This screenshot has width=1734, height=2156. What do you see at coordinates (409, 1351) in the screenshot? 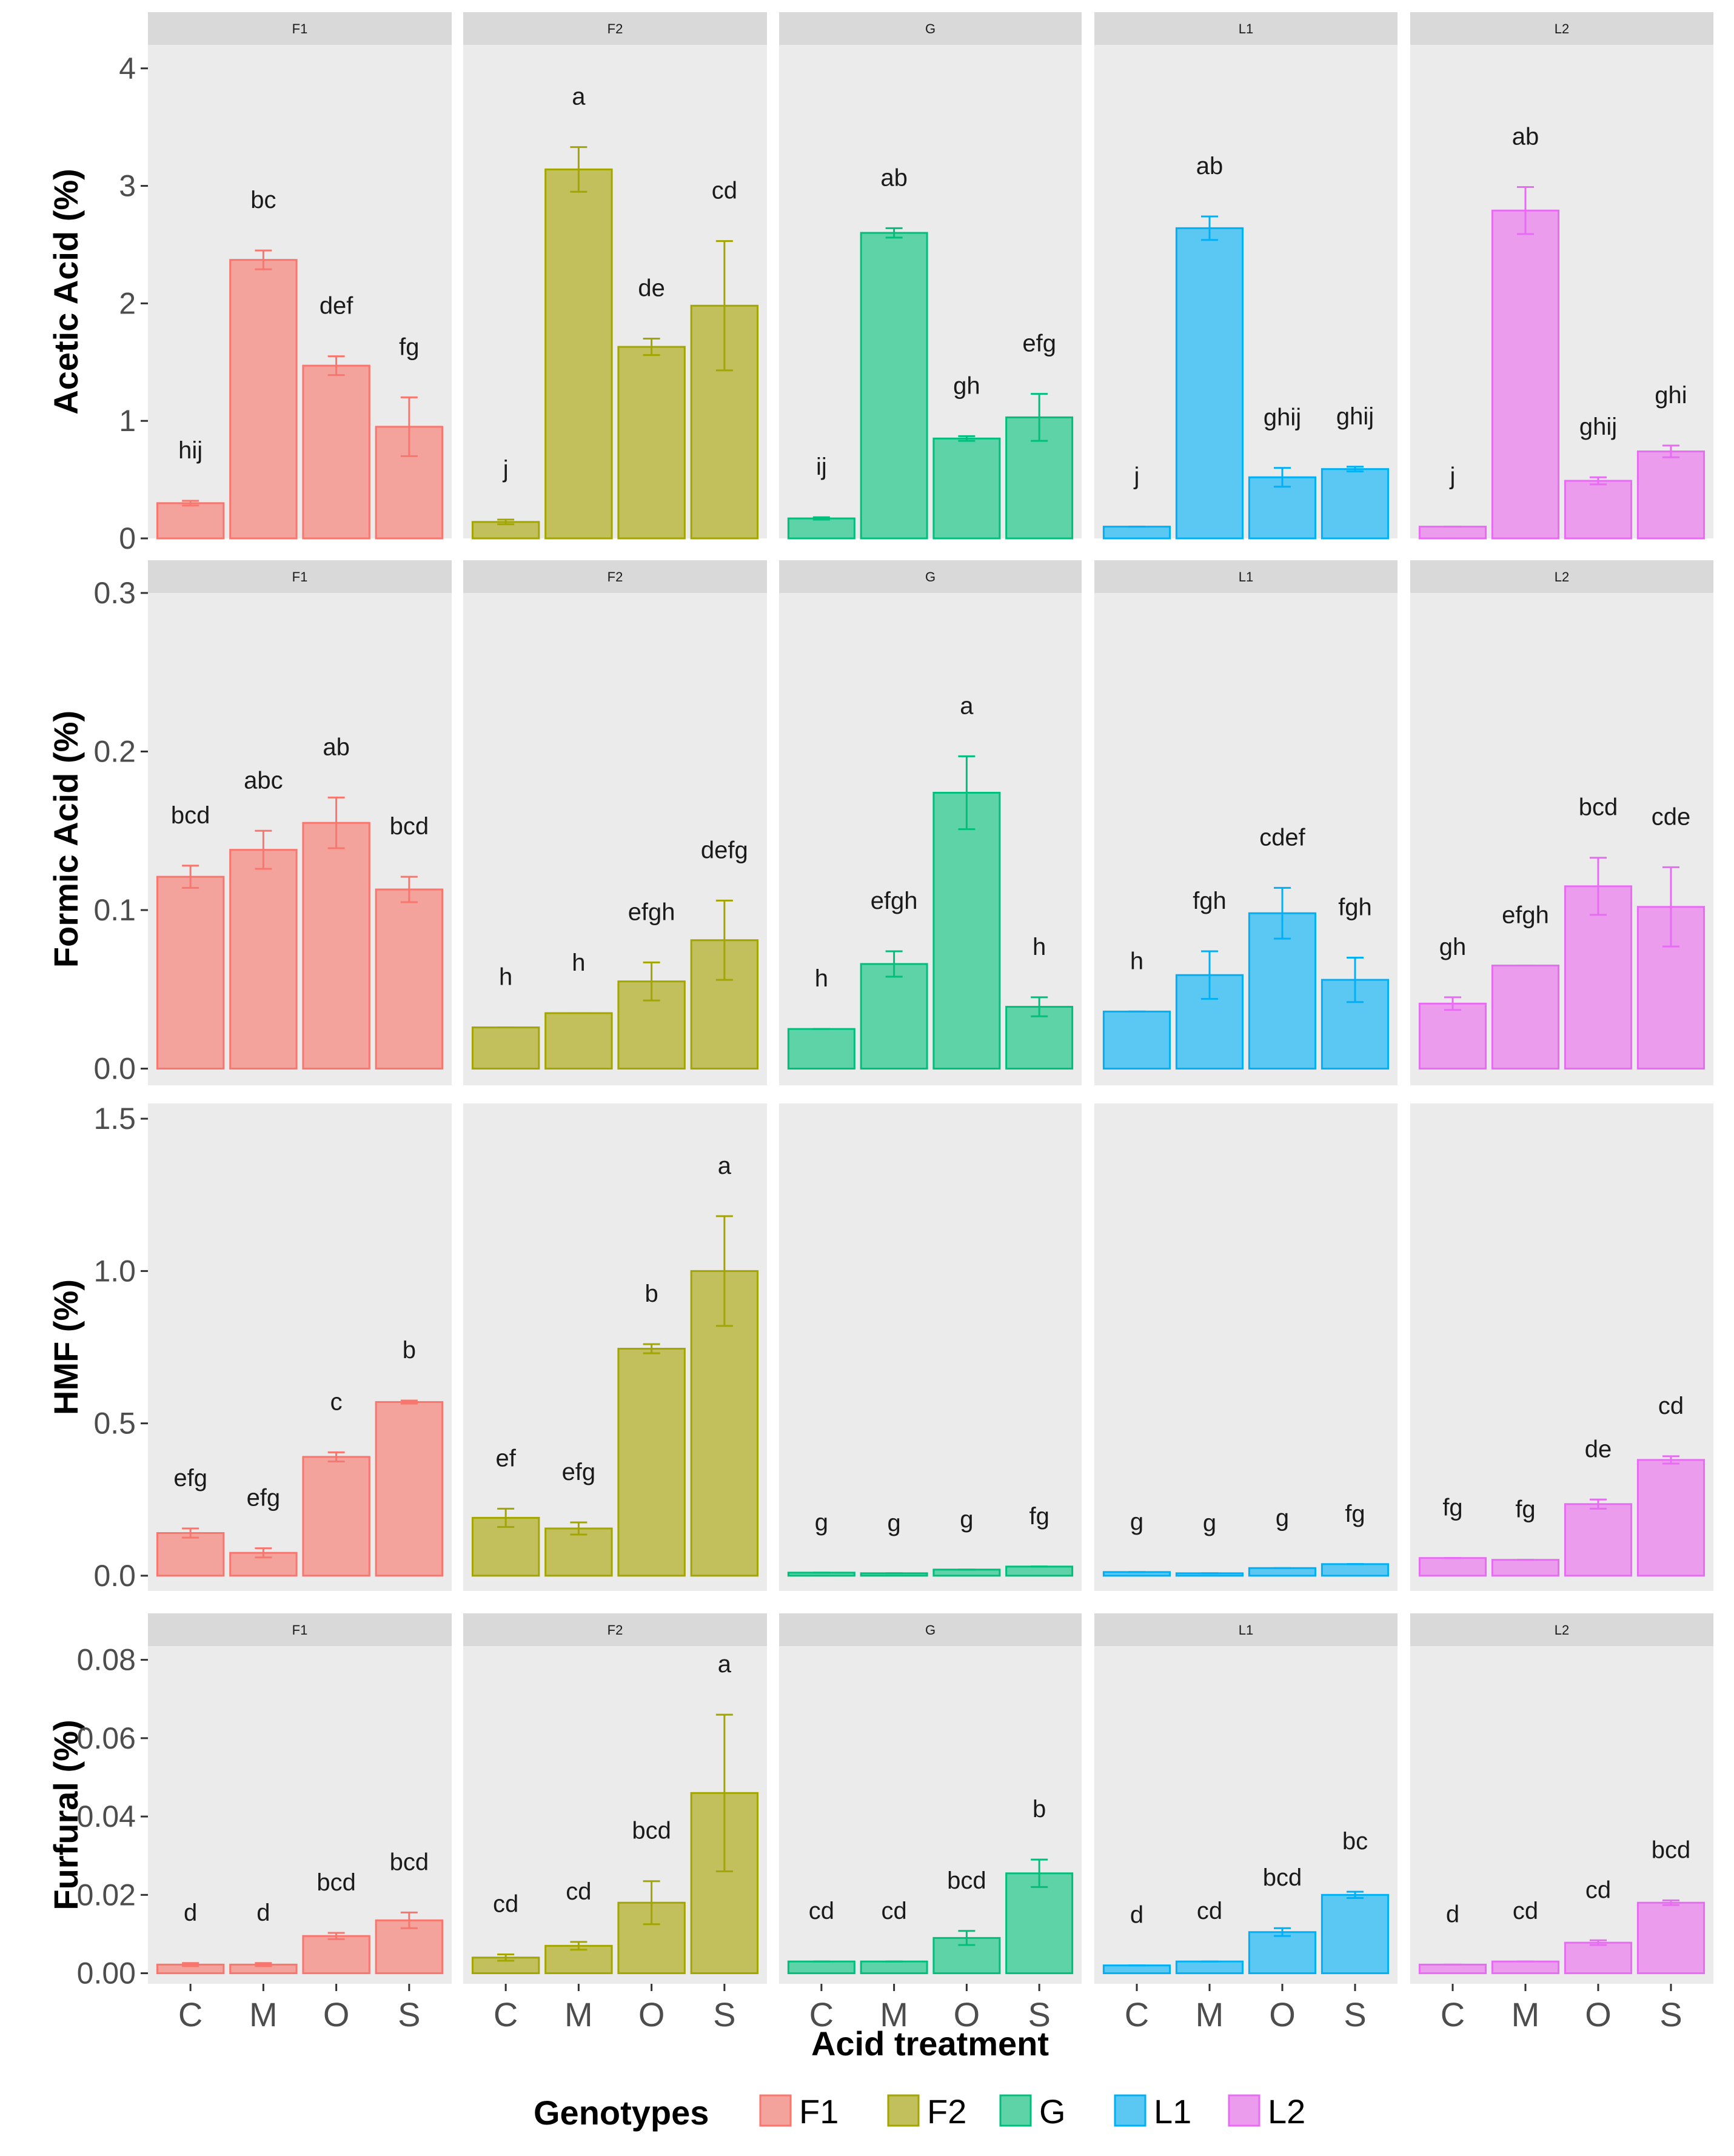
I see `significance-label: b` at bounding box center [409, 1351].